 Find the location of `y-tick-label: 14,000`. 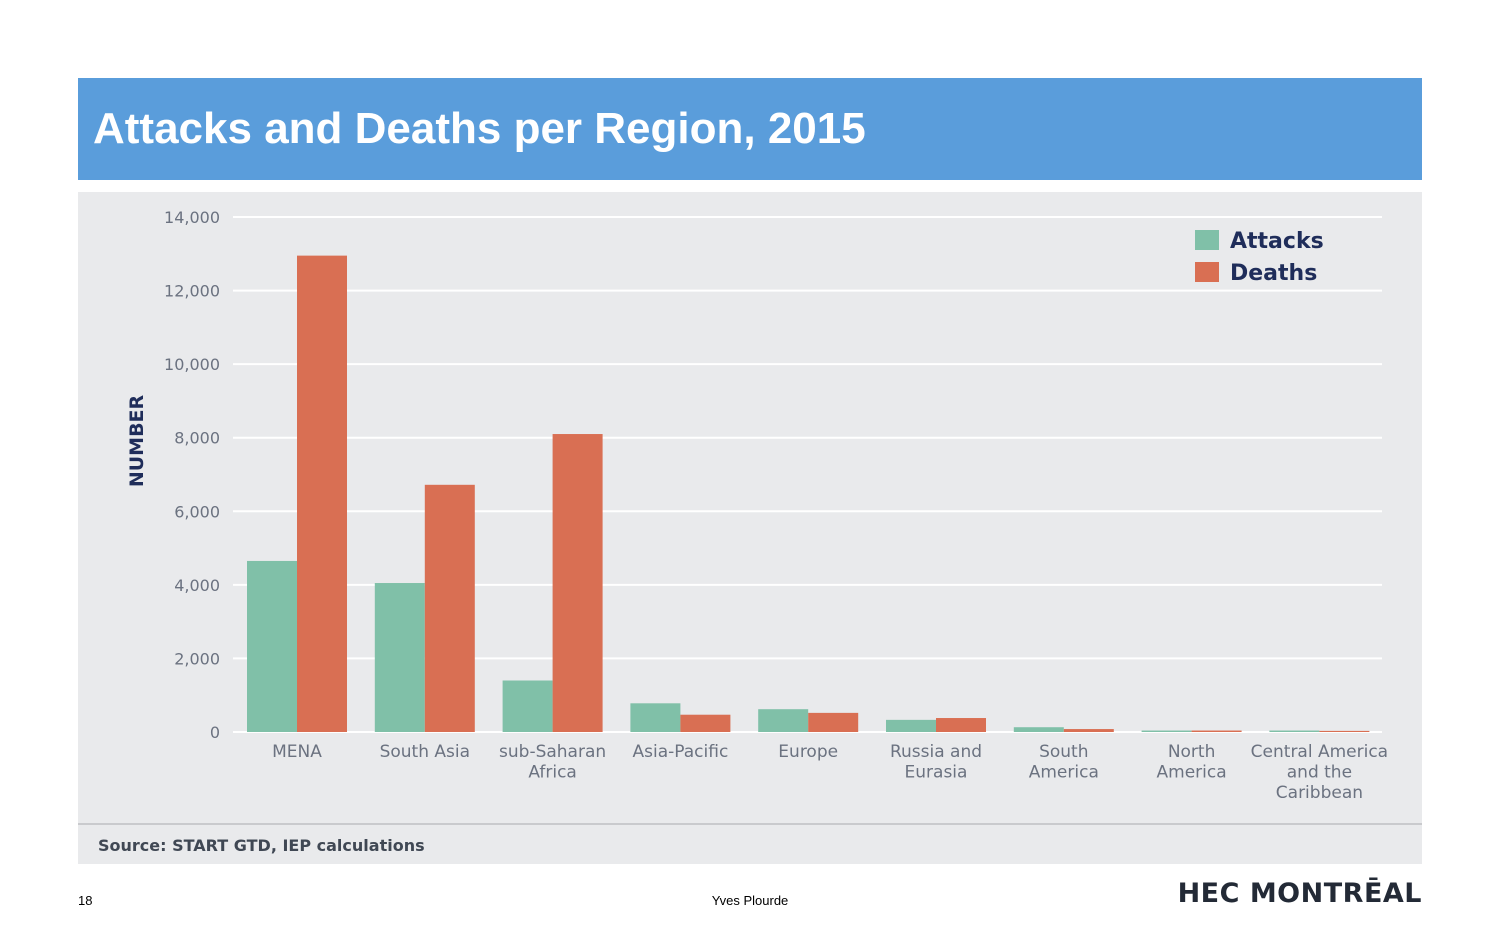

y-tick-label: 14,000 is located at coordinates (192, 217).